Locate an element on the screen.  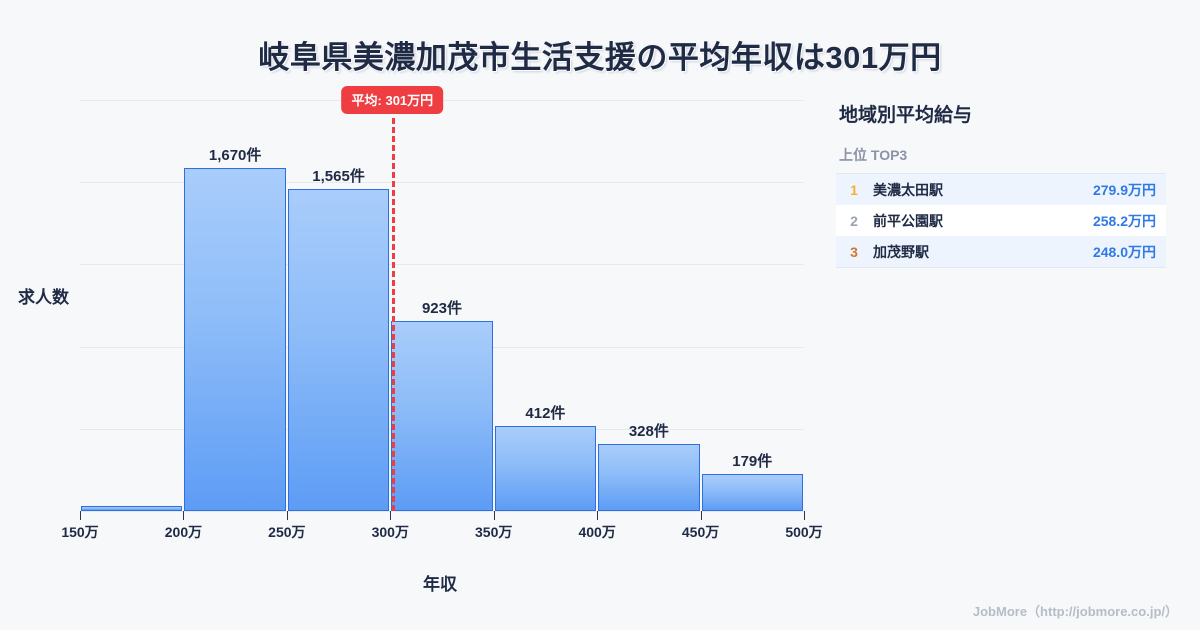
x-axis-tick-label: 350万 is located at coordinates (494, 532).